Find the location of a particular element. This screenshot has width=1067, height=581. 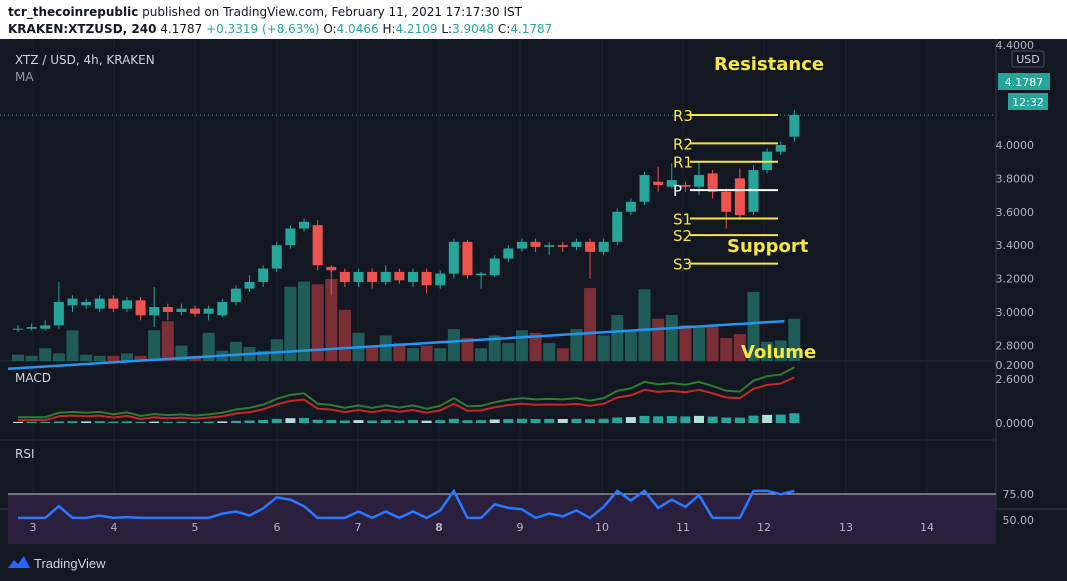

pane-title: XTZ / USD, 4h, KRAKEN is located at coordinates (85, 60).